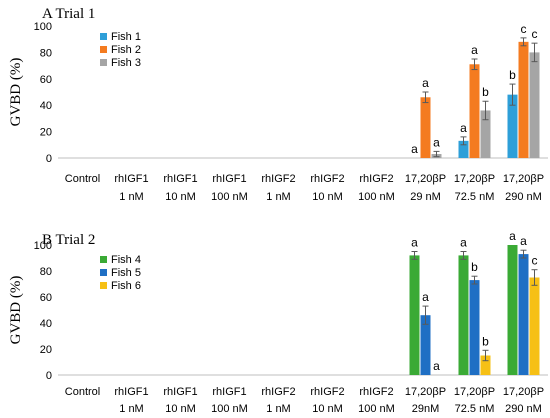  Describe the element at coordinates (68, 14) in the screenshot. I see `panel-title: A Trial 1` at that location.